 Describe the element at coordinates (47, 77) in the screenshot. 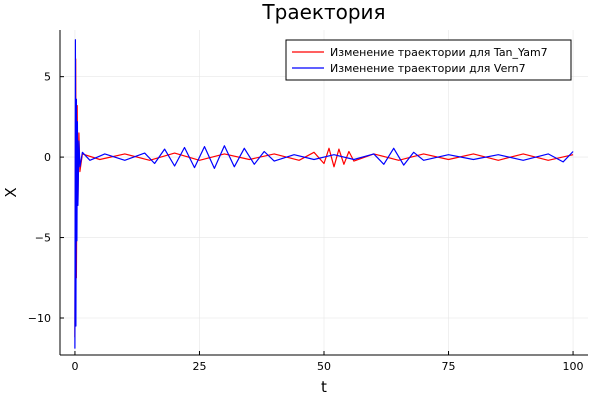

I see `y-tick-label: 5` at that location.